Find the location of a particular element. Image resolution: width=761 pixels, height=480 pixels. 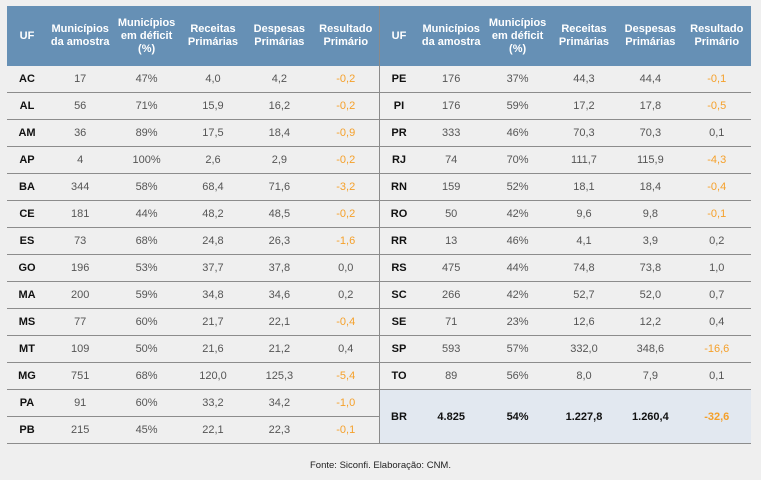

municipios-deficit-cell: 59% is located at coordinates (517, 106).